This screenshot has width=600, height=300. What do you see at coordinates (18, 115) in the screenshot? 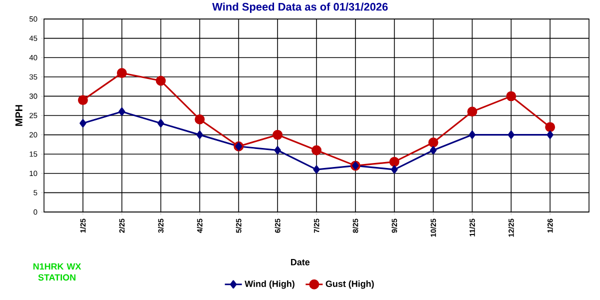
I see `y-axis-title: MPH` at bounding box center [18, 115].